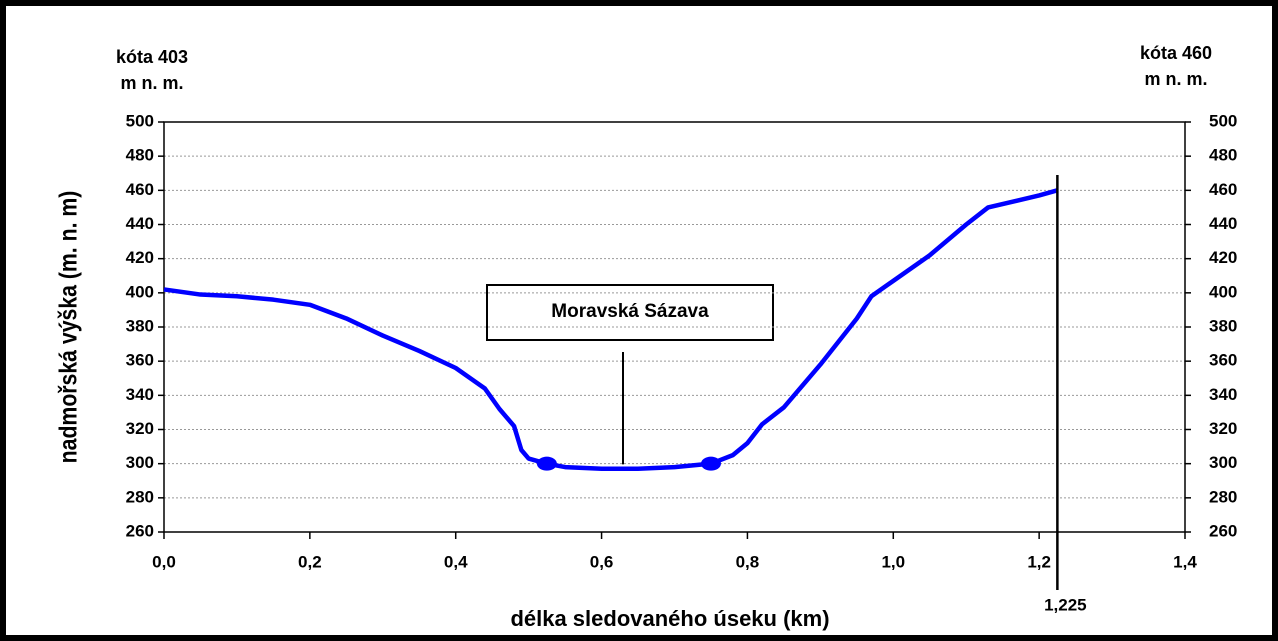  Describe the element at coordinates (1223, 155) in the screenshot. I see `y2-tick-label: 480` at that location.